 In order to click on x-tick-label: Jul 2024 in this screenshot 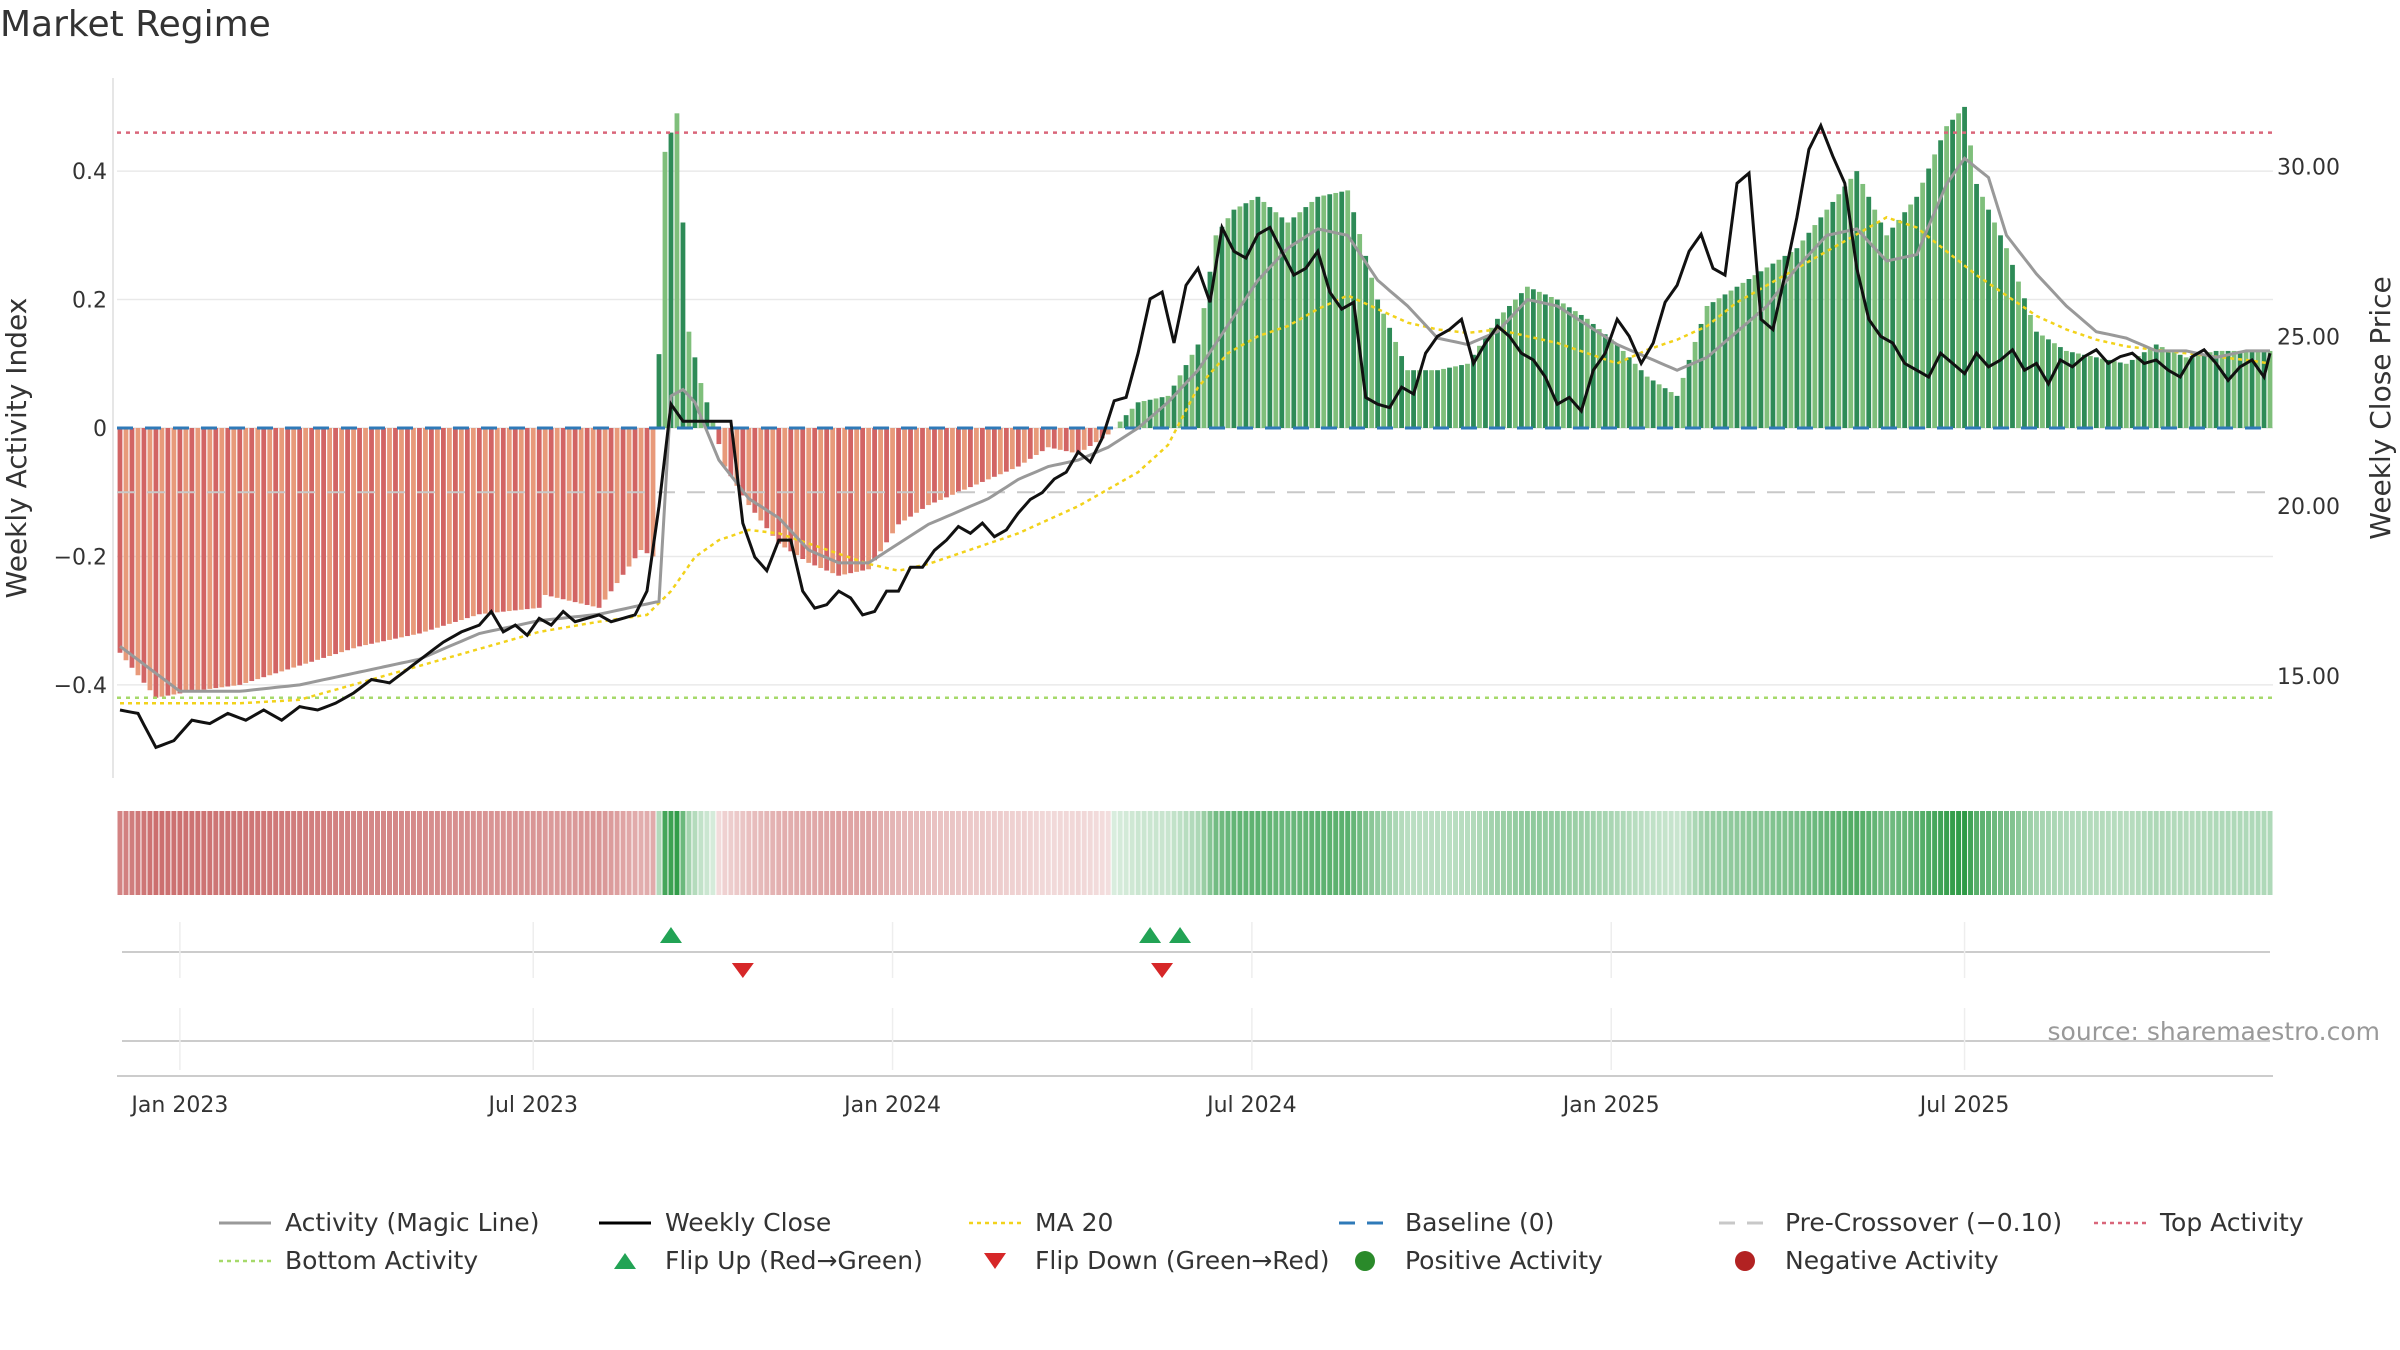, I will do `click(1251, 1105)`.